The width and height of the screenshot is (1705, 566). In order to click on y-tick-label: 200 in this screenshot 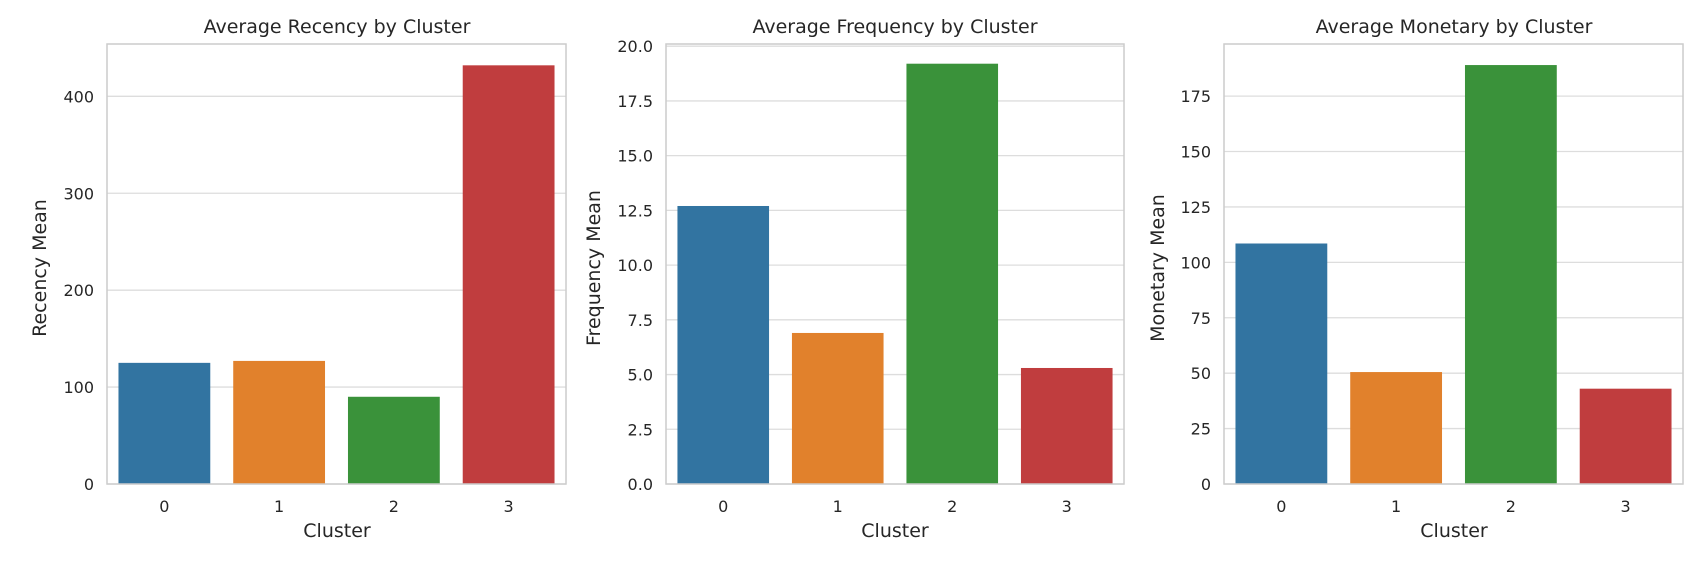, I will do `click(78, 290)`.